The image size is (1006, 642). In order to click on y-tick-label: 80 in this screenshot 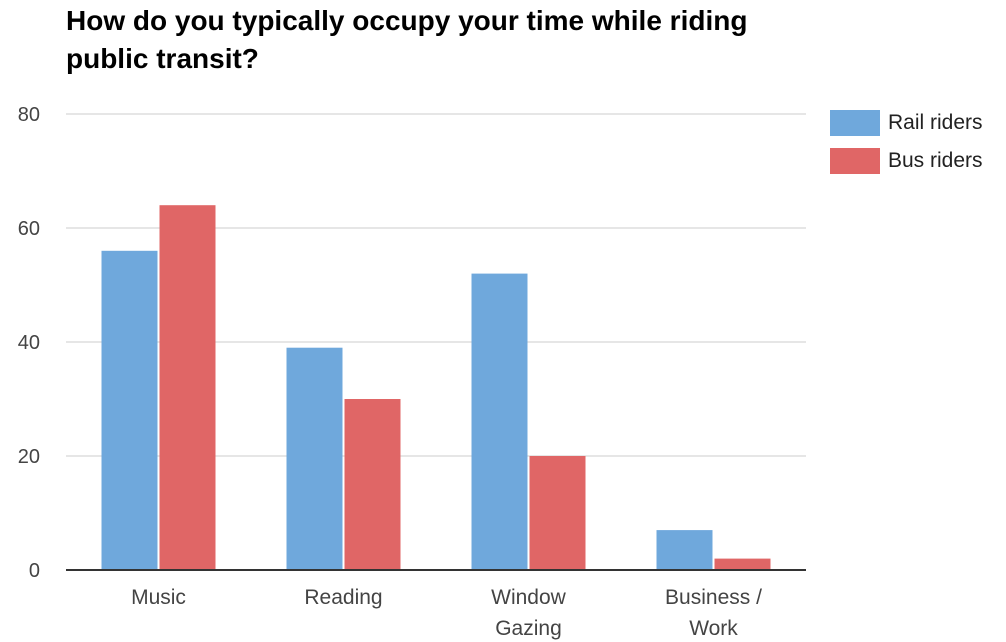, I will do `click(29, 115)`.